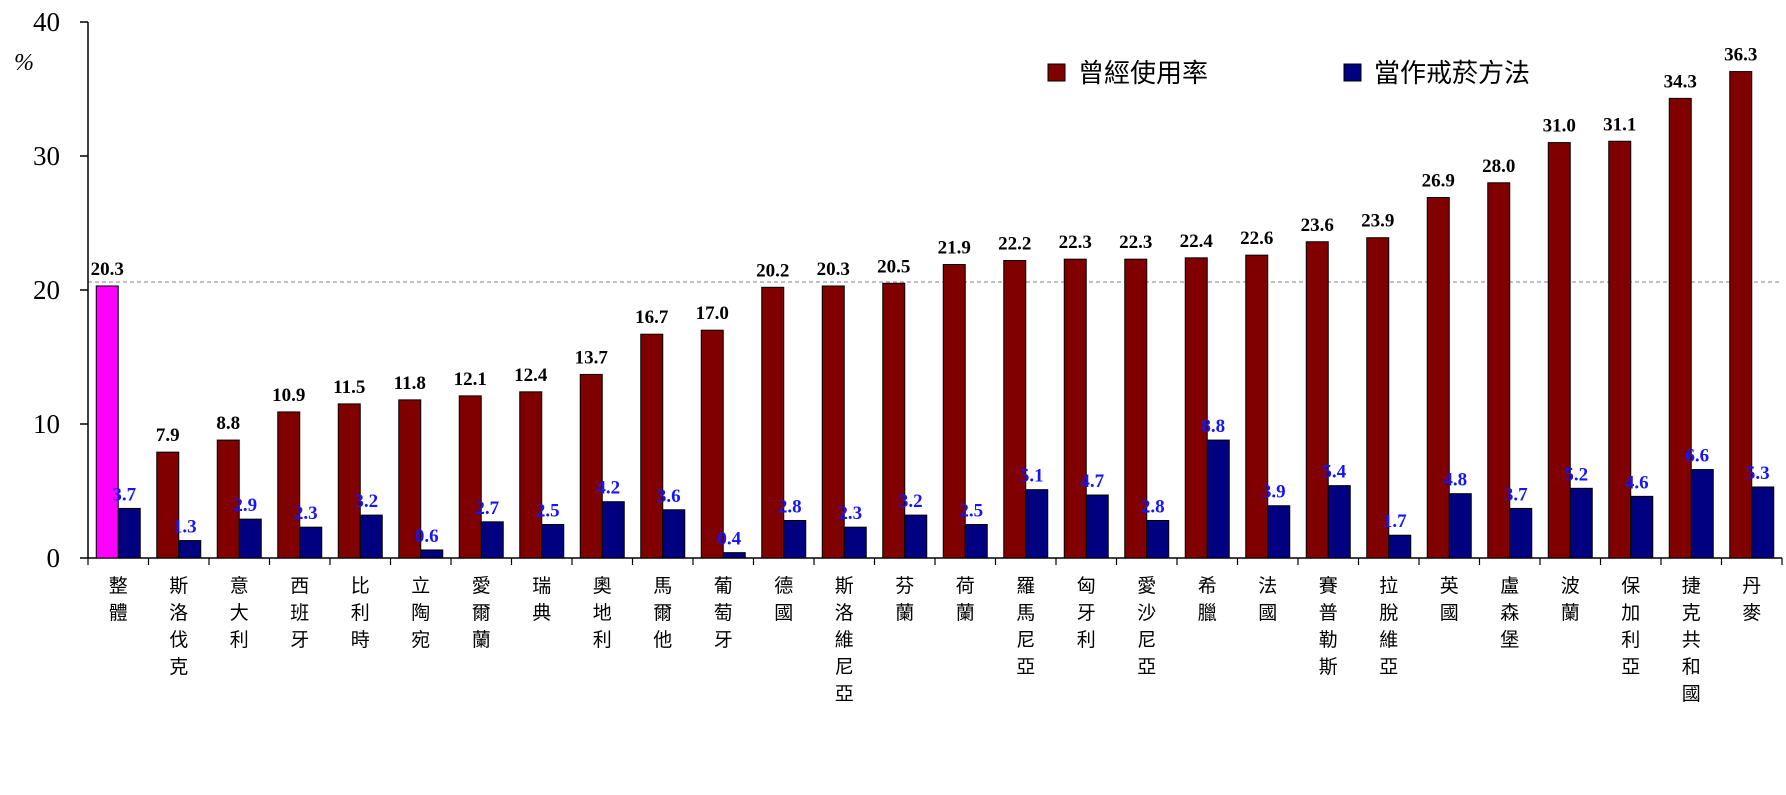 This screenshot has width=1786, height=795. What do you see at coordinates (1449, 599) in the screenshot?
I see `category-label: 英國` at bounding box center [1449, 599].